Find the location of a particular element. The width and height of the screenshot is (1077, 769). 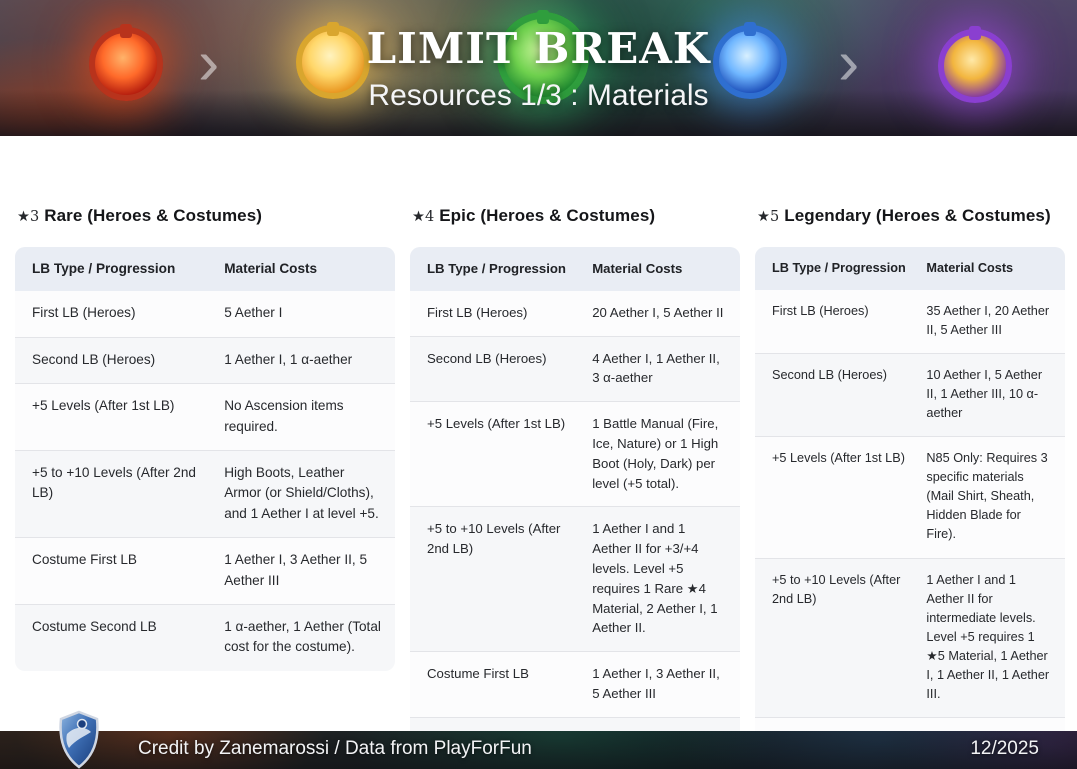

fire-orb-icon is located at coordinates (126, 62).